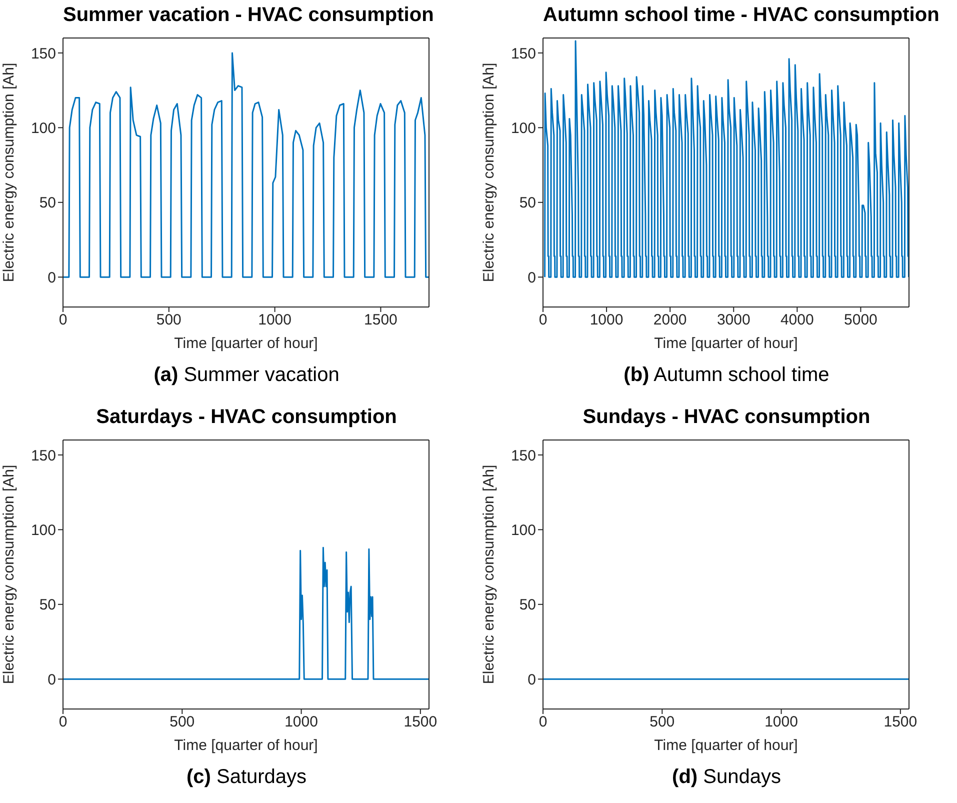 The height and width of the screenshot is (803, 957). Describe the element at coordinates (726, 777) in the screenshot. I see `text: (d) Sundays` at that location.